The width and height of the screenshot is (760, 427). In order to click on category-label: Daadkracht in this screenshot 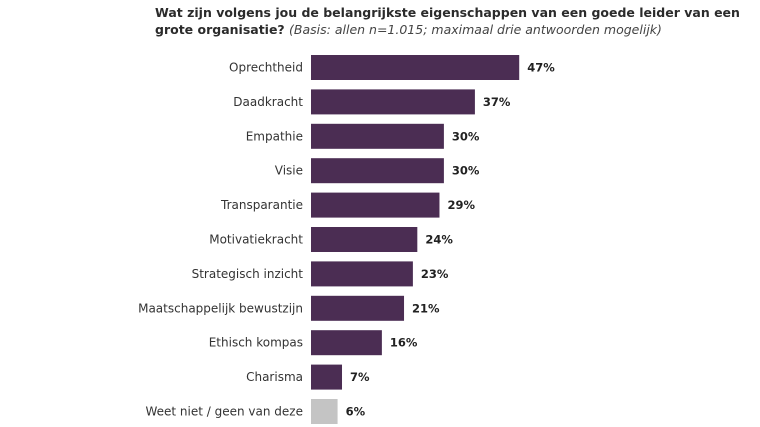, I will do `click(268, 102)`.